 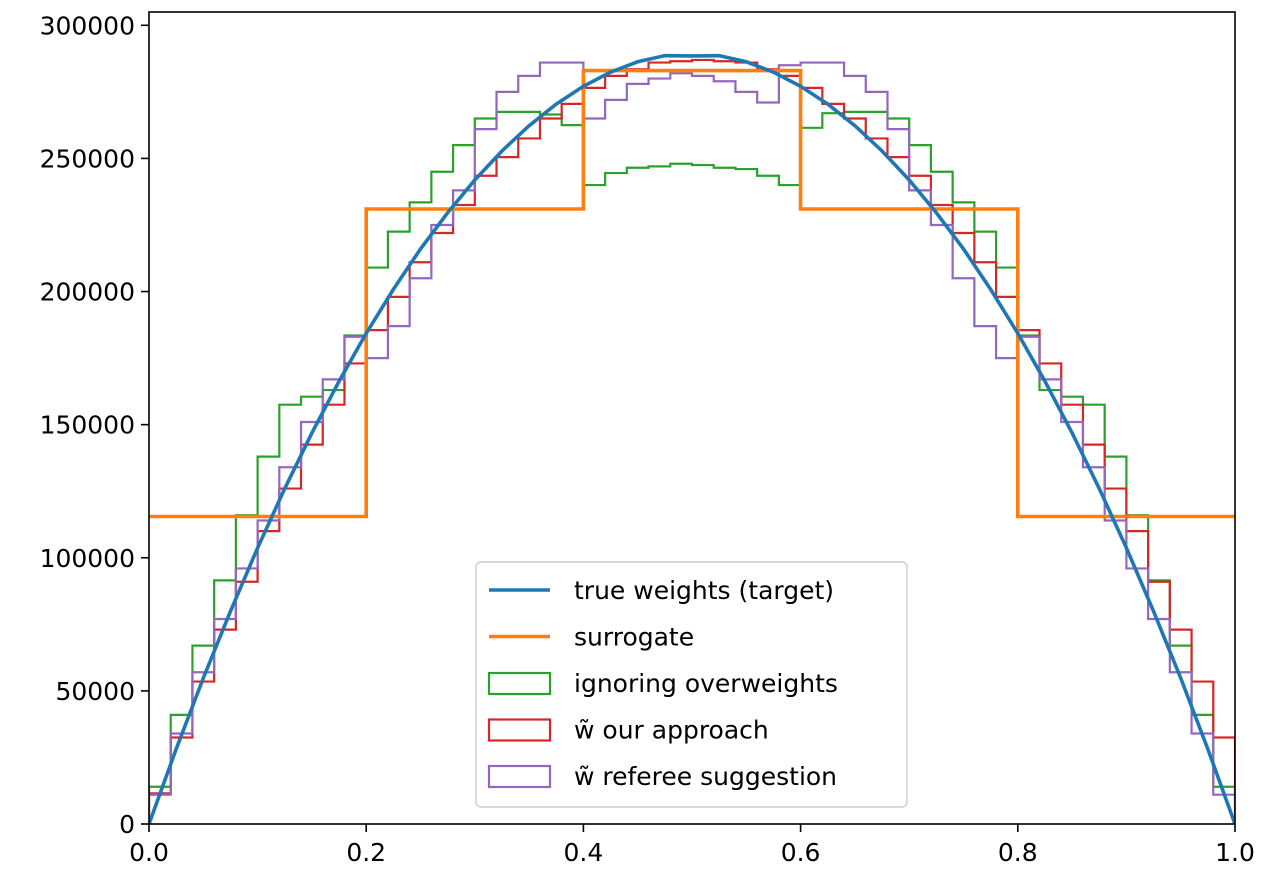 I want to click on legend-label: ignoring overweights, so click(x=706, y=683).